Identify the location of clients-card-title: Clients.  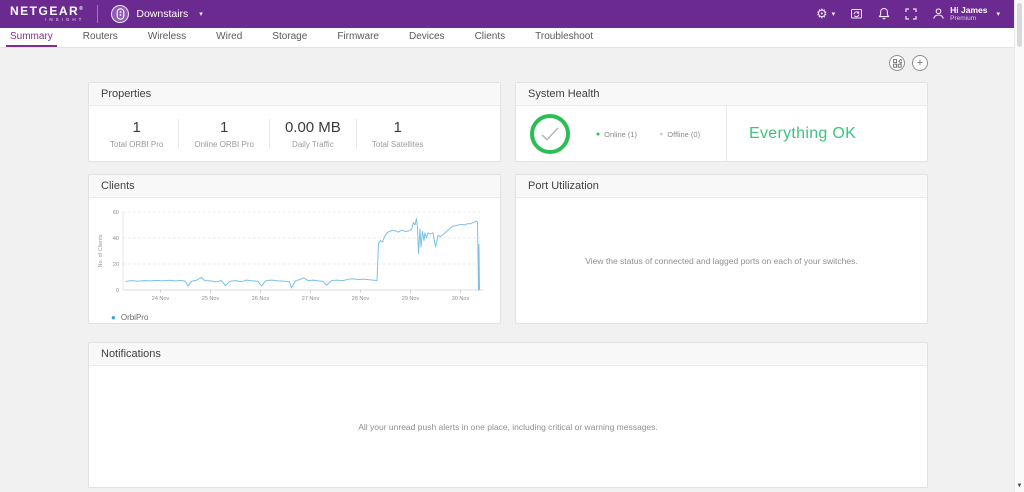
(294, 186).